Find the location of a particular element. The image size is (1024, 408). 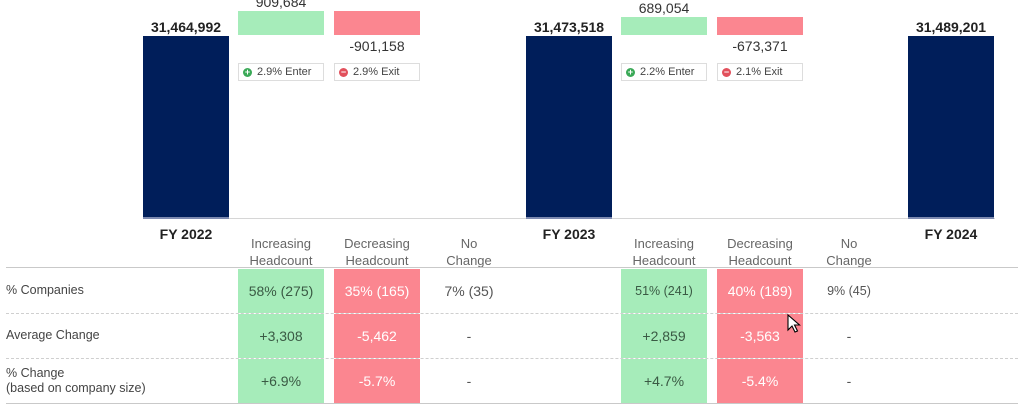

fiscal-year-label: FY 2022 is located at coordinates (186, 234).